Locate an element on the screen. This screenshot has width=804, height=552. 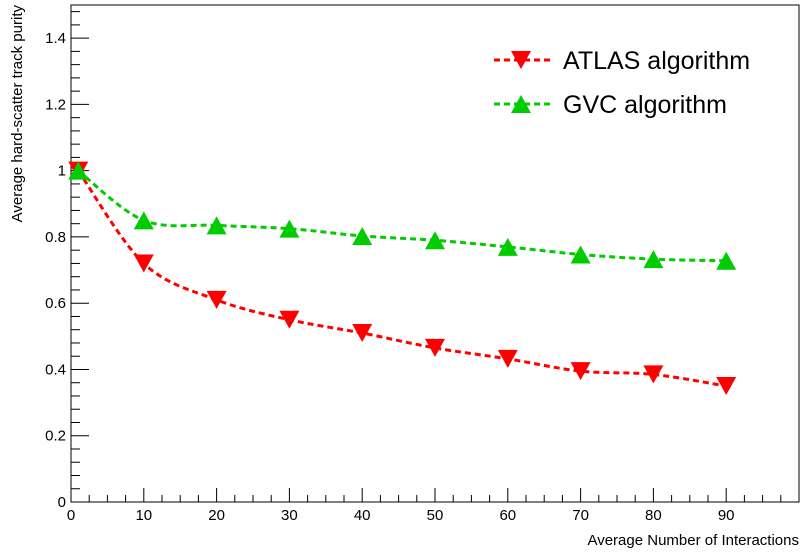
y-tick-label: 0.8 is located at coordinates (55, 237).